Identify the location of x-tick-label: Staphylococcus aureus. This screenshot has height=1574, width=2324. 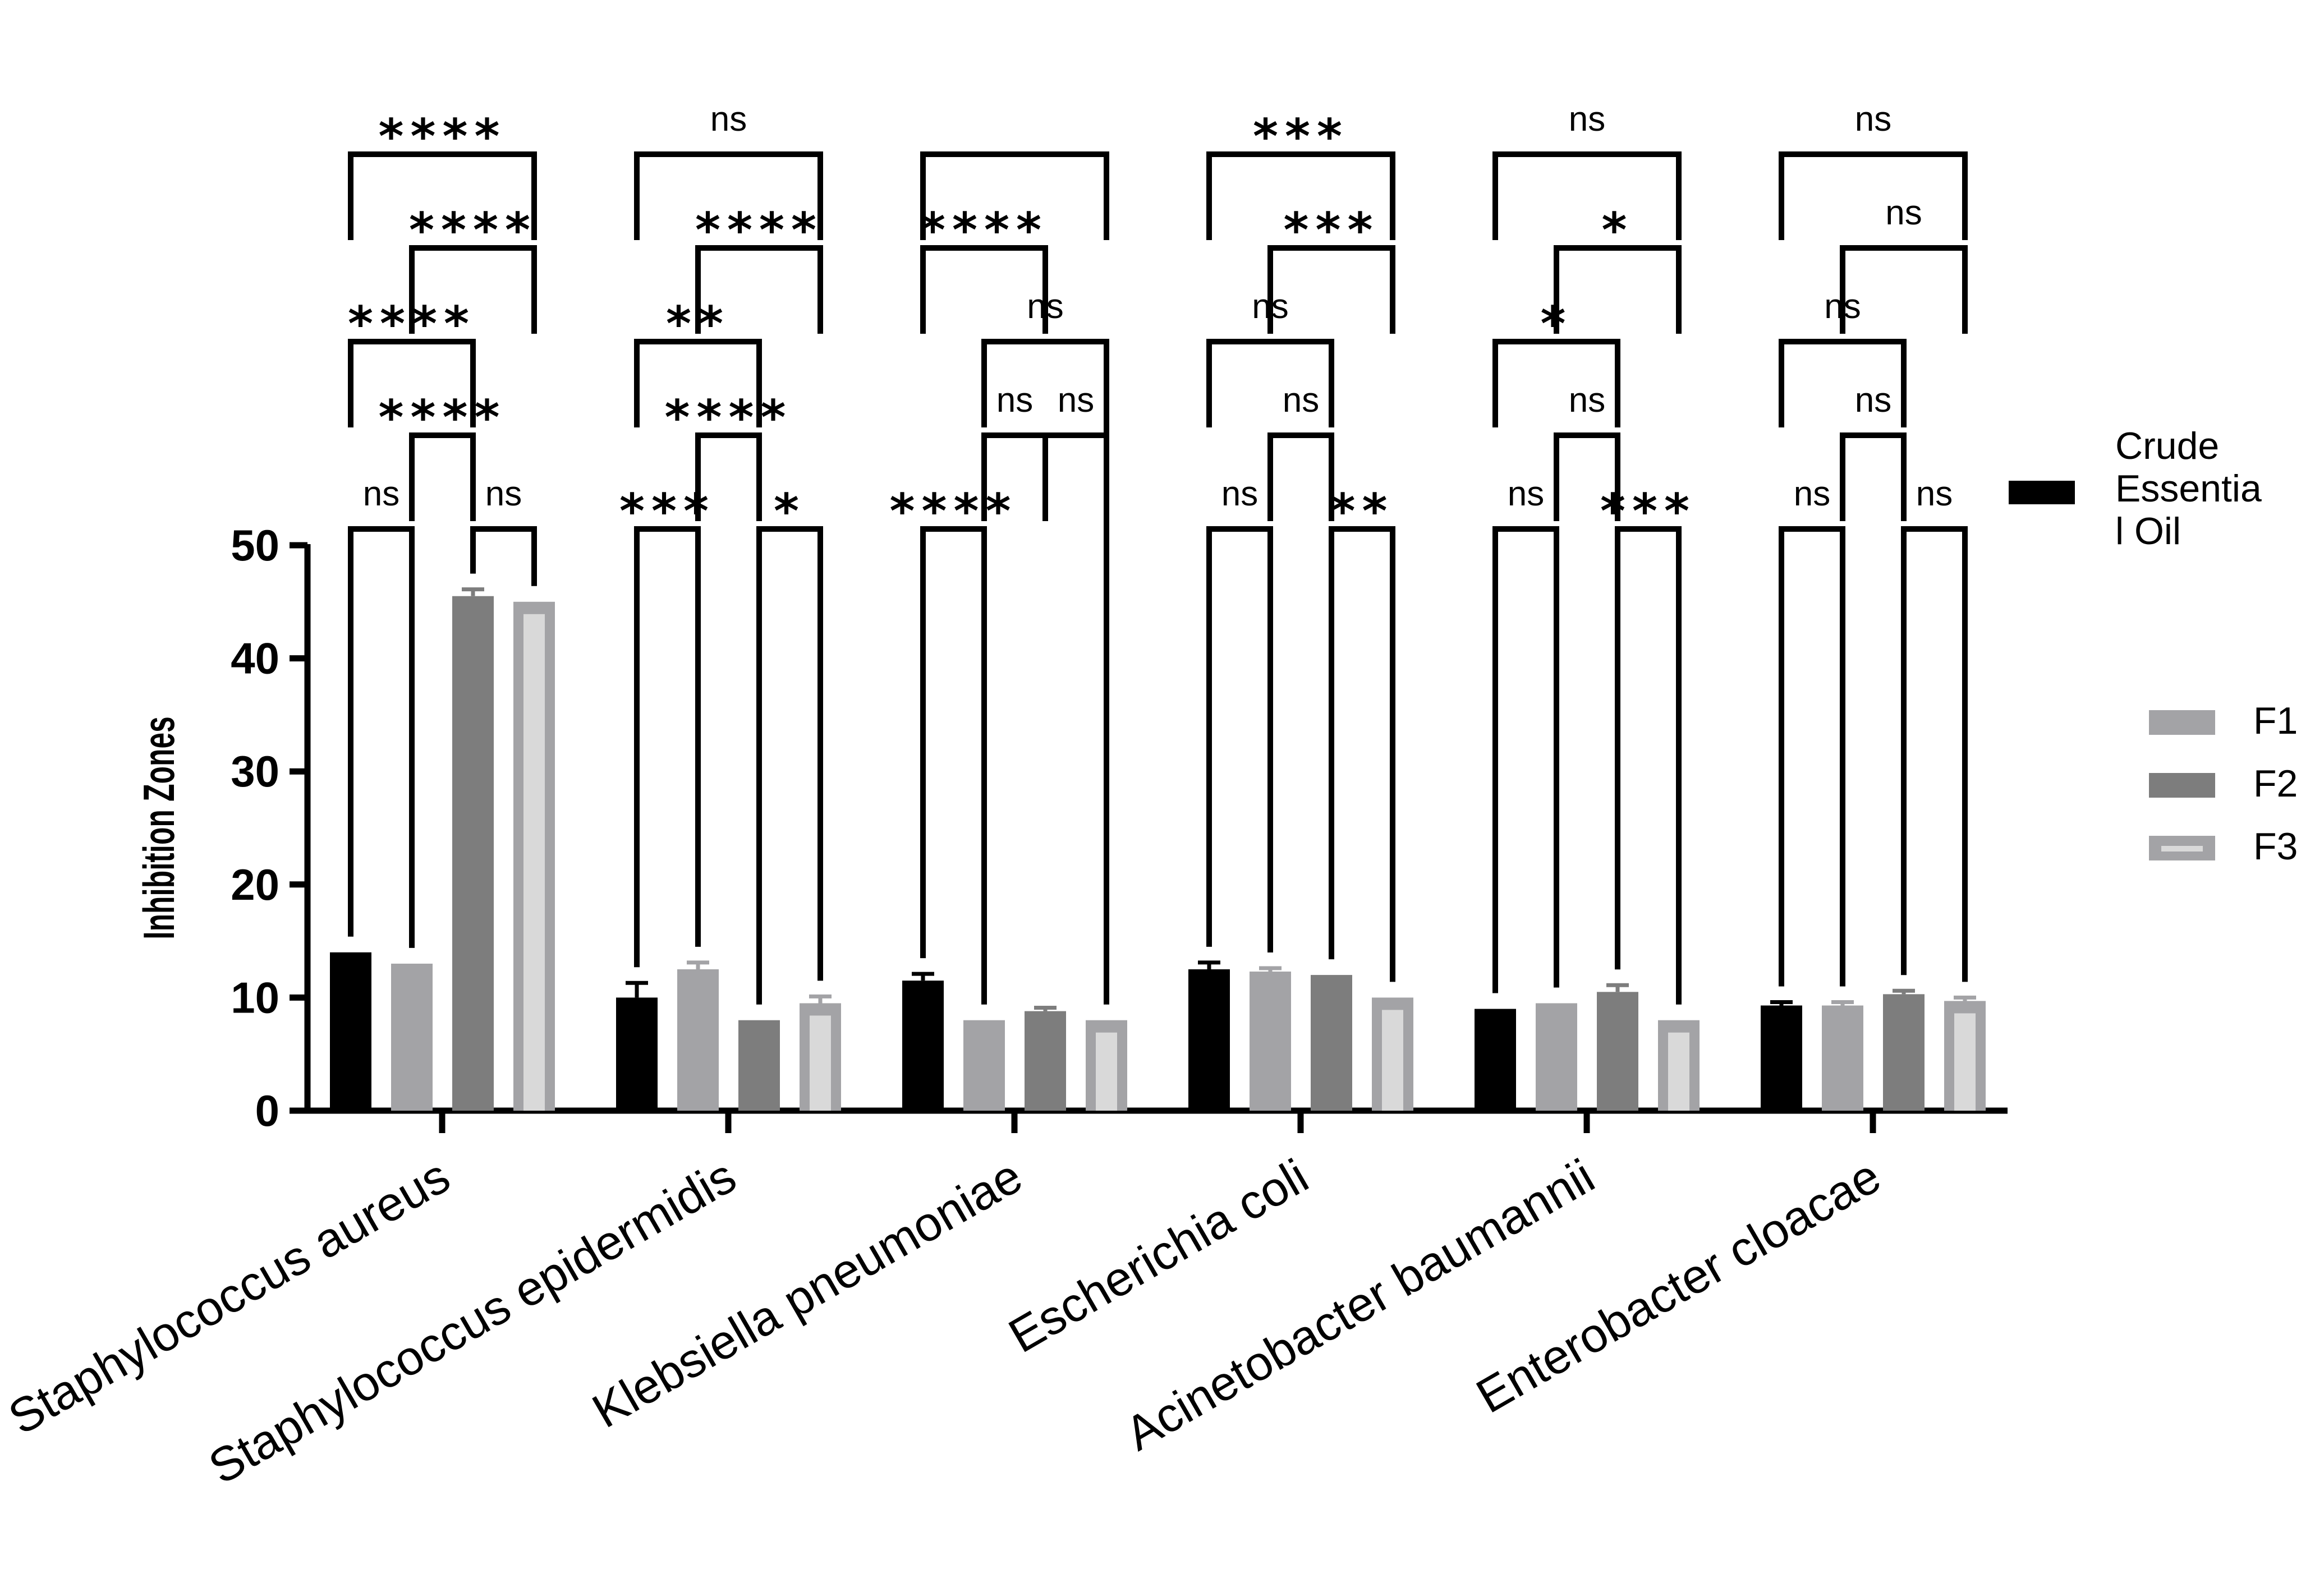
(229, 1297).